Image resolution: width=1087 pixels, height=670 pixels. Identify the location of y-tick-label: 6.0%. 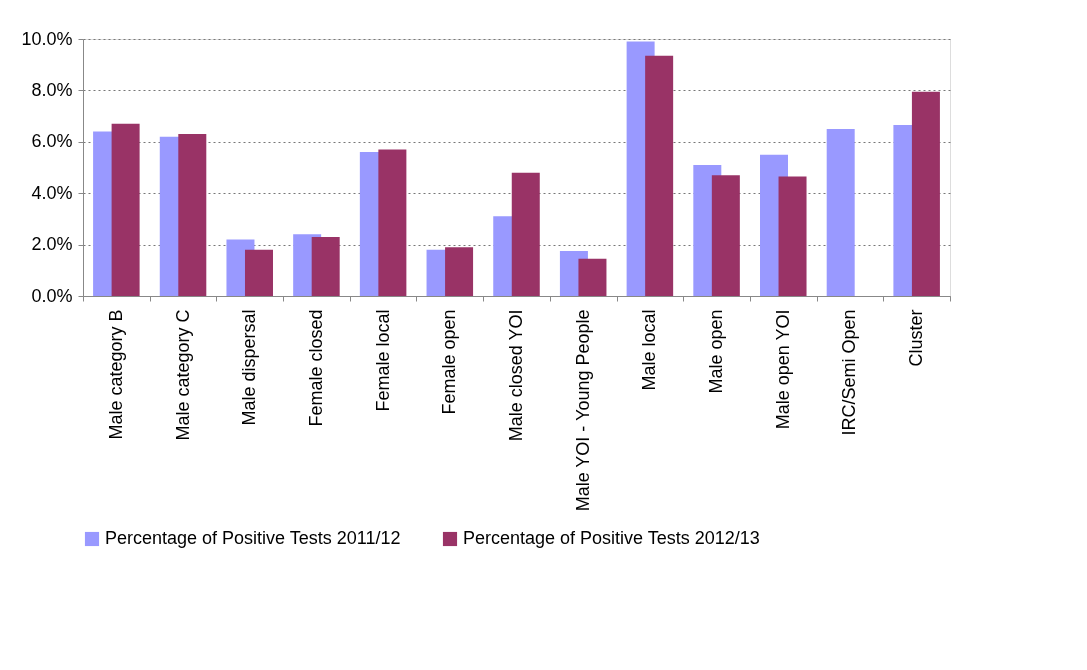
(52, 141).